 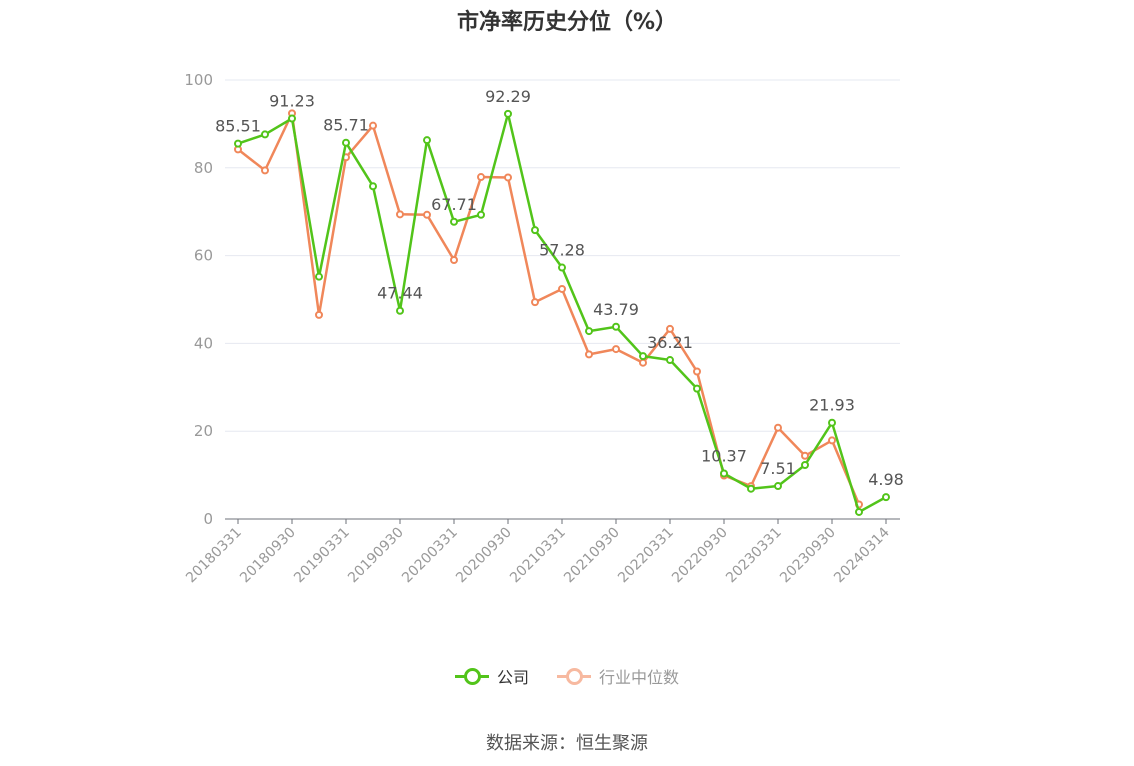 What do you see at coordinates (562, 250) in the screenshot?
I see `data-label: 57.28` at bounding box center [562, 250].